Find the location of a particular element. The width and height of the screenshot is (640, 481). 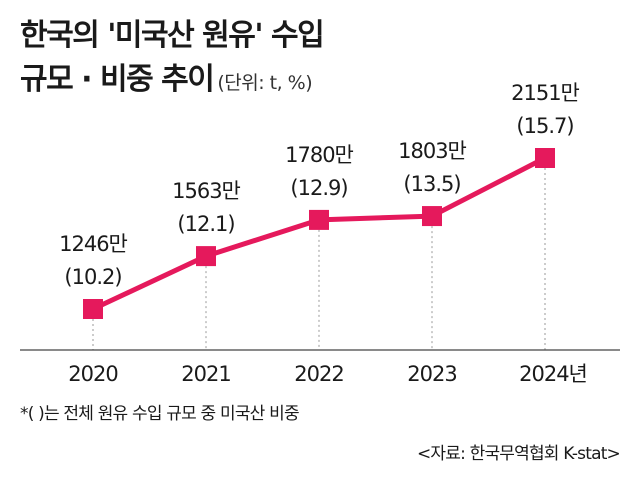

value-label: 1803만 is located at coordinates (432, 151).